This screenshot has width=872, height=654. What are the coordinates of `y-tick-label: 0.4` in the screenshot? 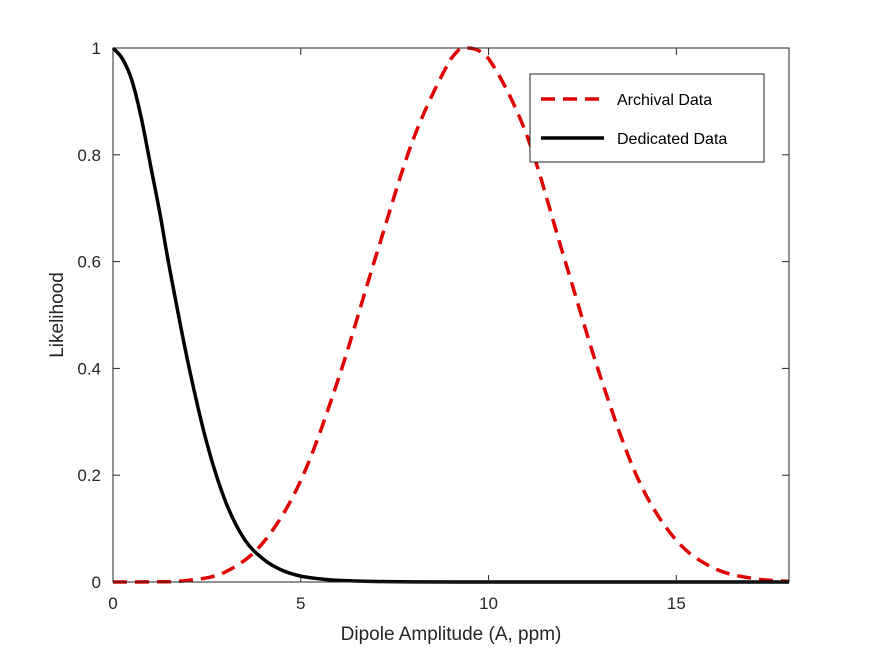 It's located at (89, 368).